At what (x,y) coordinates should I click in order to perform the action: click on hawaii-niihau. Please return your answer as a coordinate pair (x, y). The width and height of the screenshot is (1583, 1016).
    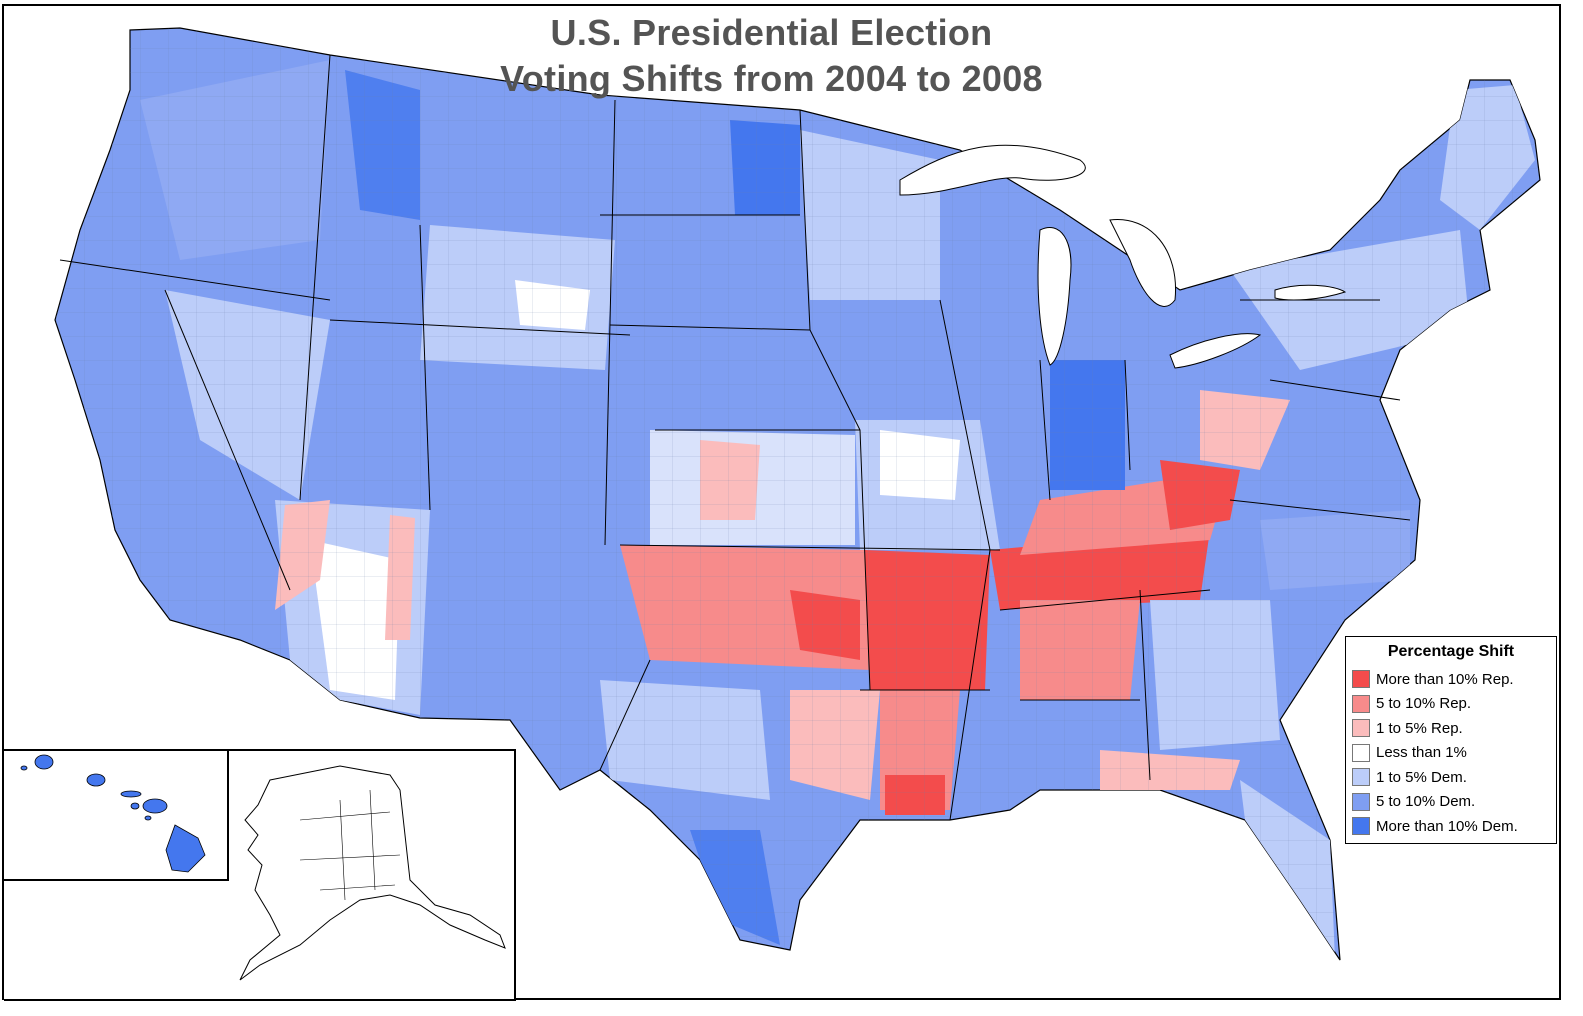
    Looking at the image, I should click on (24, 768).